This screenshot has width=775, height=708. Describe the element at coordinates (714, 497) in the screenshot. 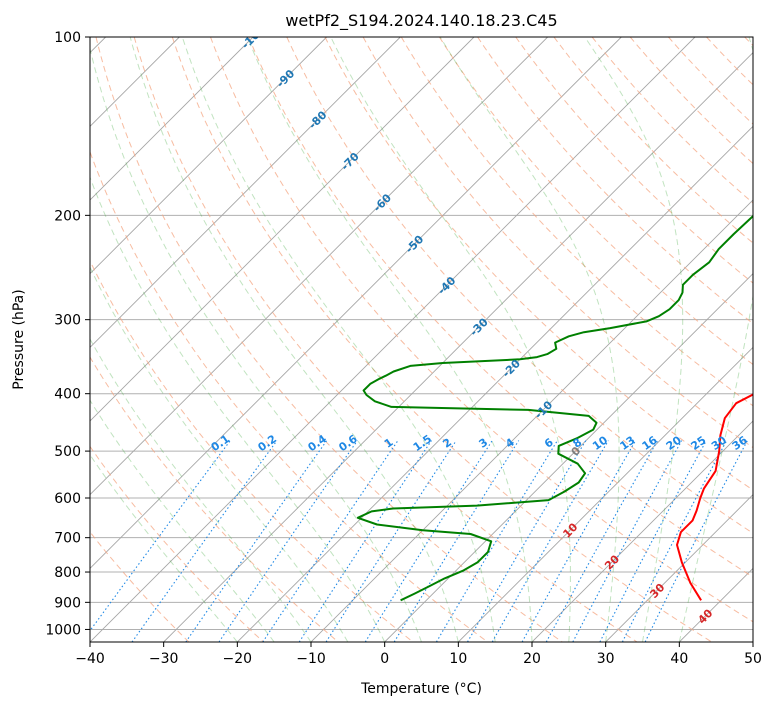

I see `temperature-profile-line` at that location.